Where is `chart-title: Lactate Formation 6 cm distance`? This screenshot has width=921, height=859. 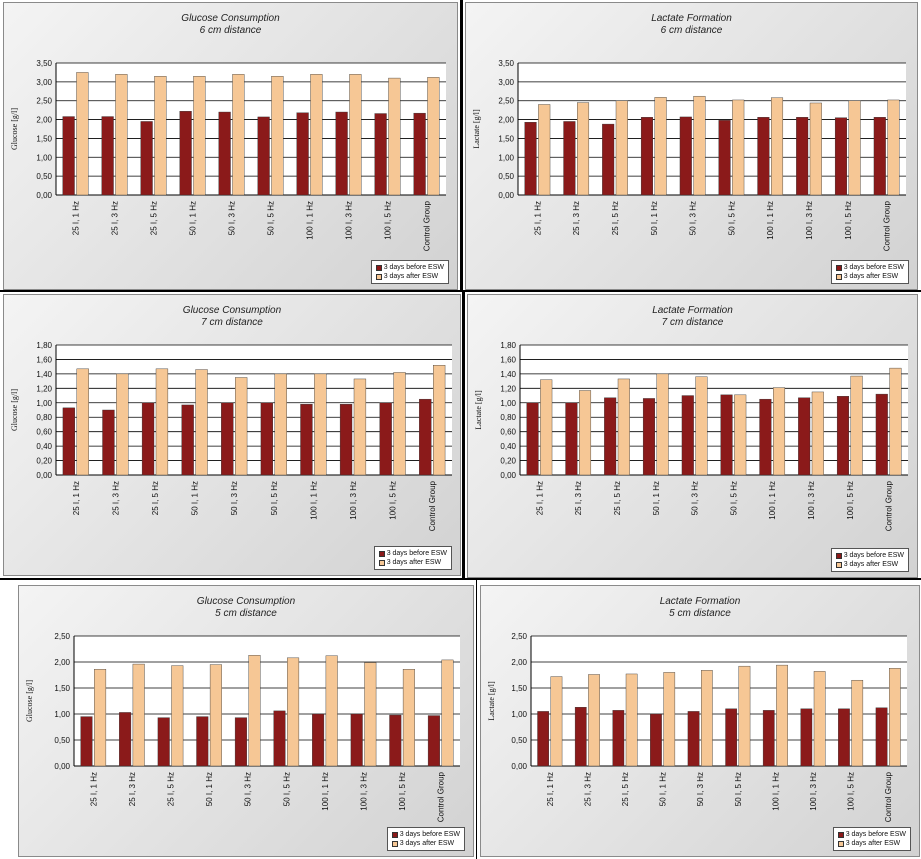
chart-title: Lactate Formation 6 cm distance is located at coordinates (691, 25).